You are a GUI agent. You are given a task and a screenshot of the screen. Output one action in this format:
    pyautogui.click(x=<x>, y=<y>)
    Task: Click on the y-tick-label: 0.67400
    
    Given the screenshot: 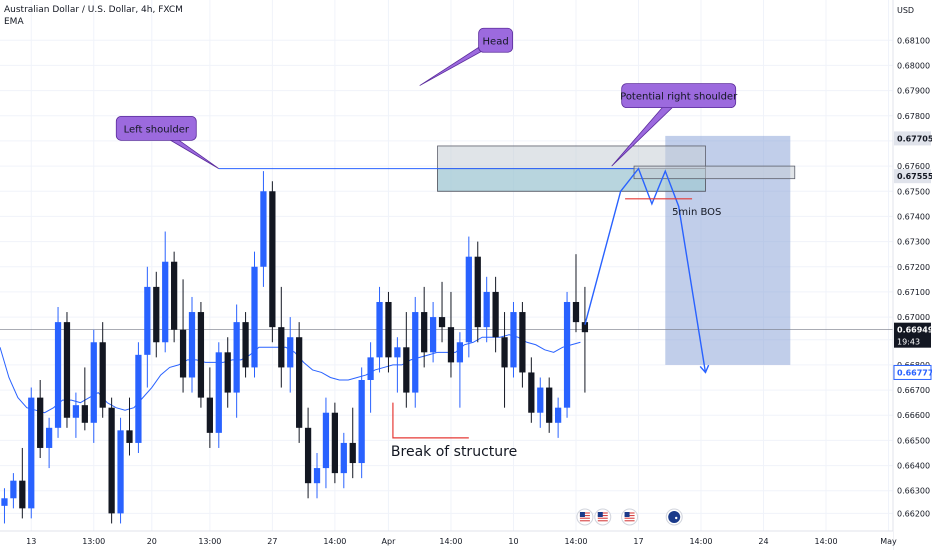 What is the action you would take?
    pyautogui.click(x=913, y=216)
    